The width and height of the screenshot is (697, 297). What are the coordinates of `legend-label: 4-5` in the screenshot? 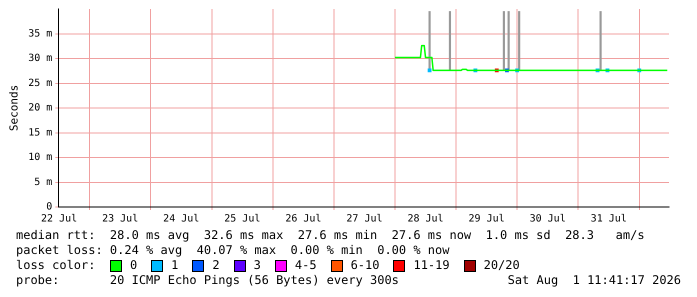 It's located at (305, 265).